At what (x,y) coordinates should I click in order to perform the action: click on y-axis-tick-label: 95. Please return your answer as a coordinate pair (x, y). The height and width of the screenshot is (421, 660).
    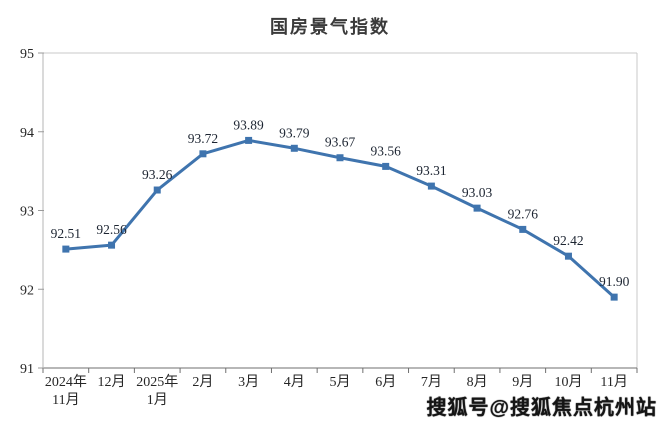
    Looking at the image, I should click on (27, 54).